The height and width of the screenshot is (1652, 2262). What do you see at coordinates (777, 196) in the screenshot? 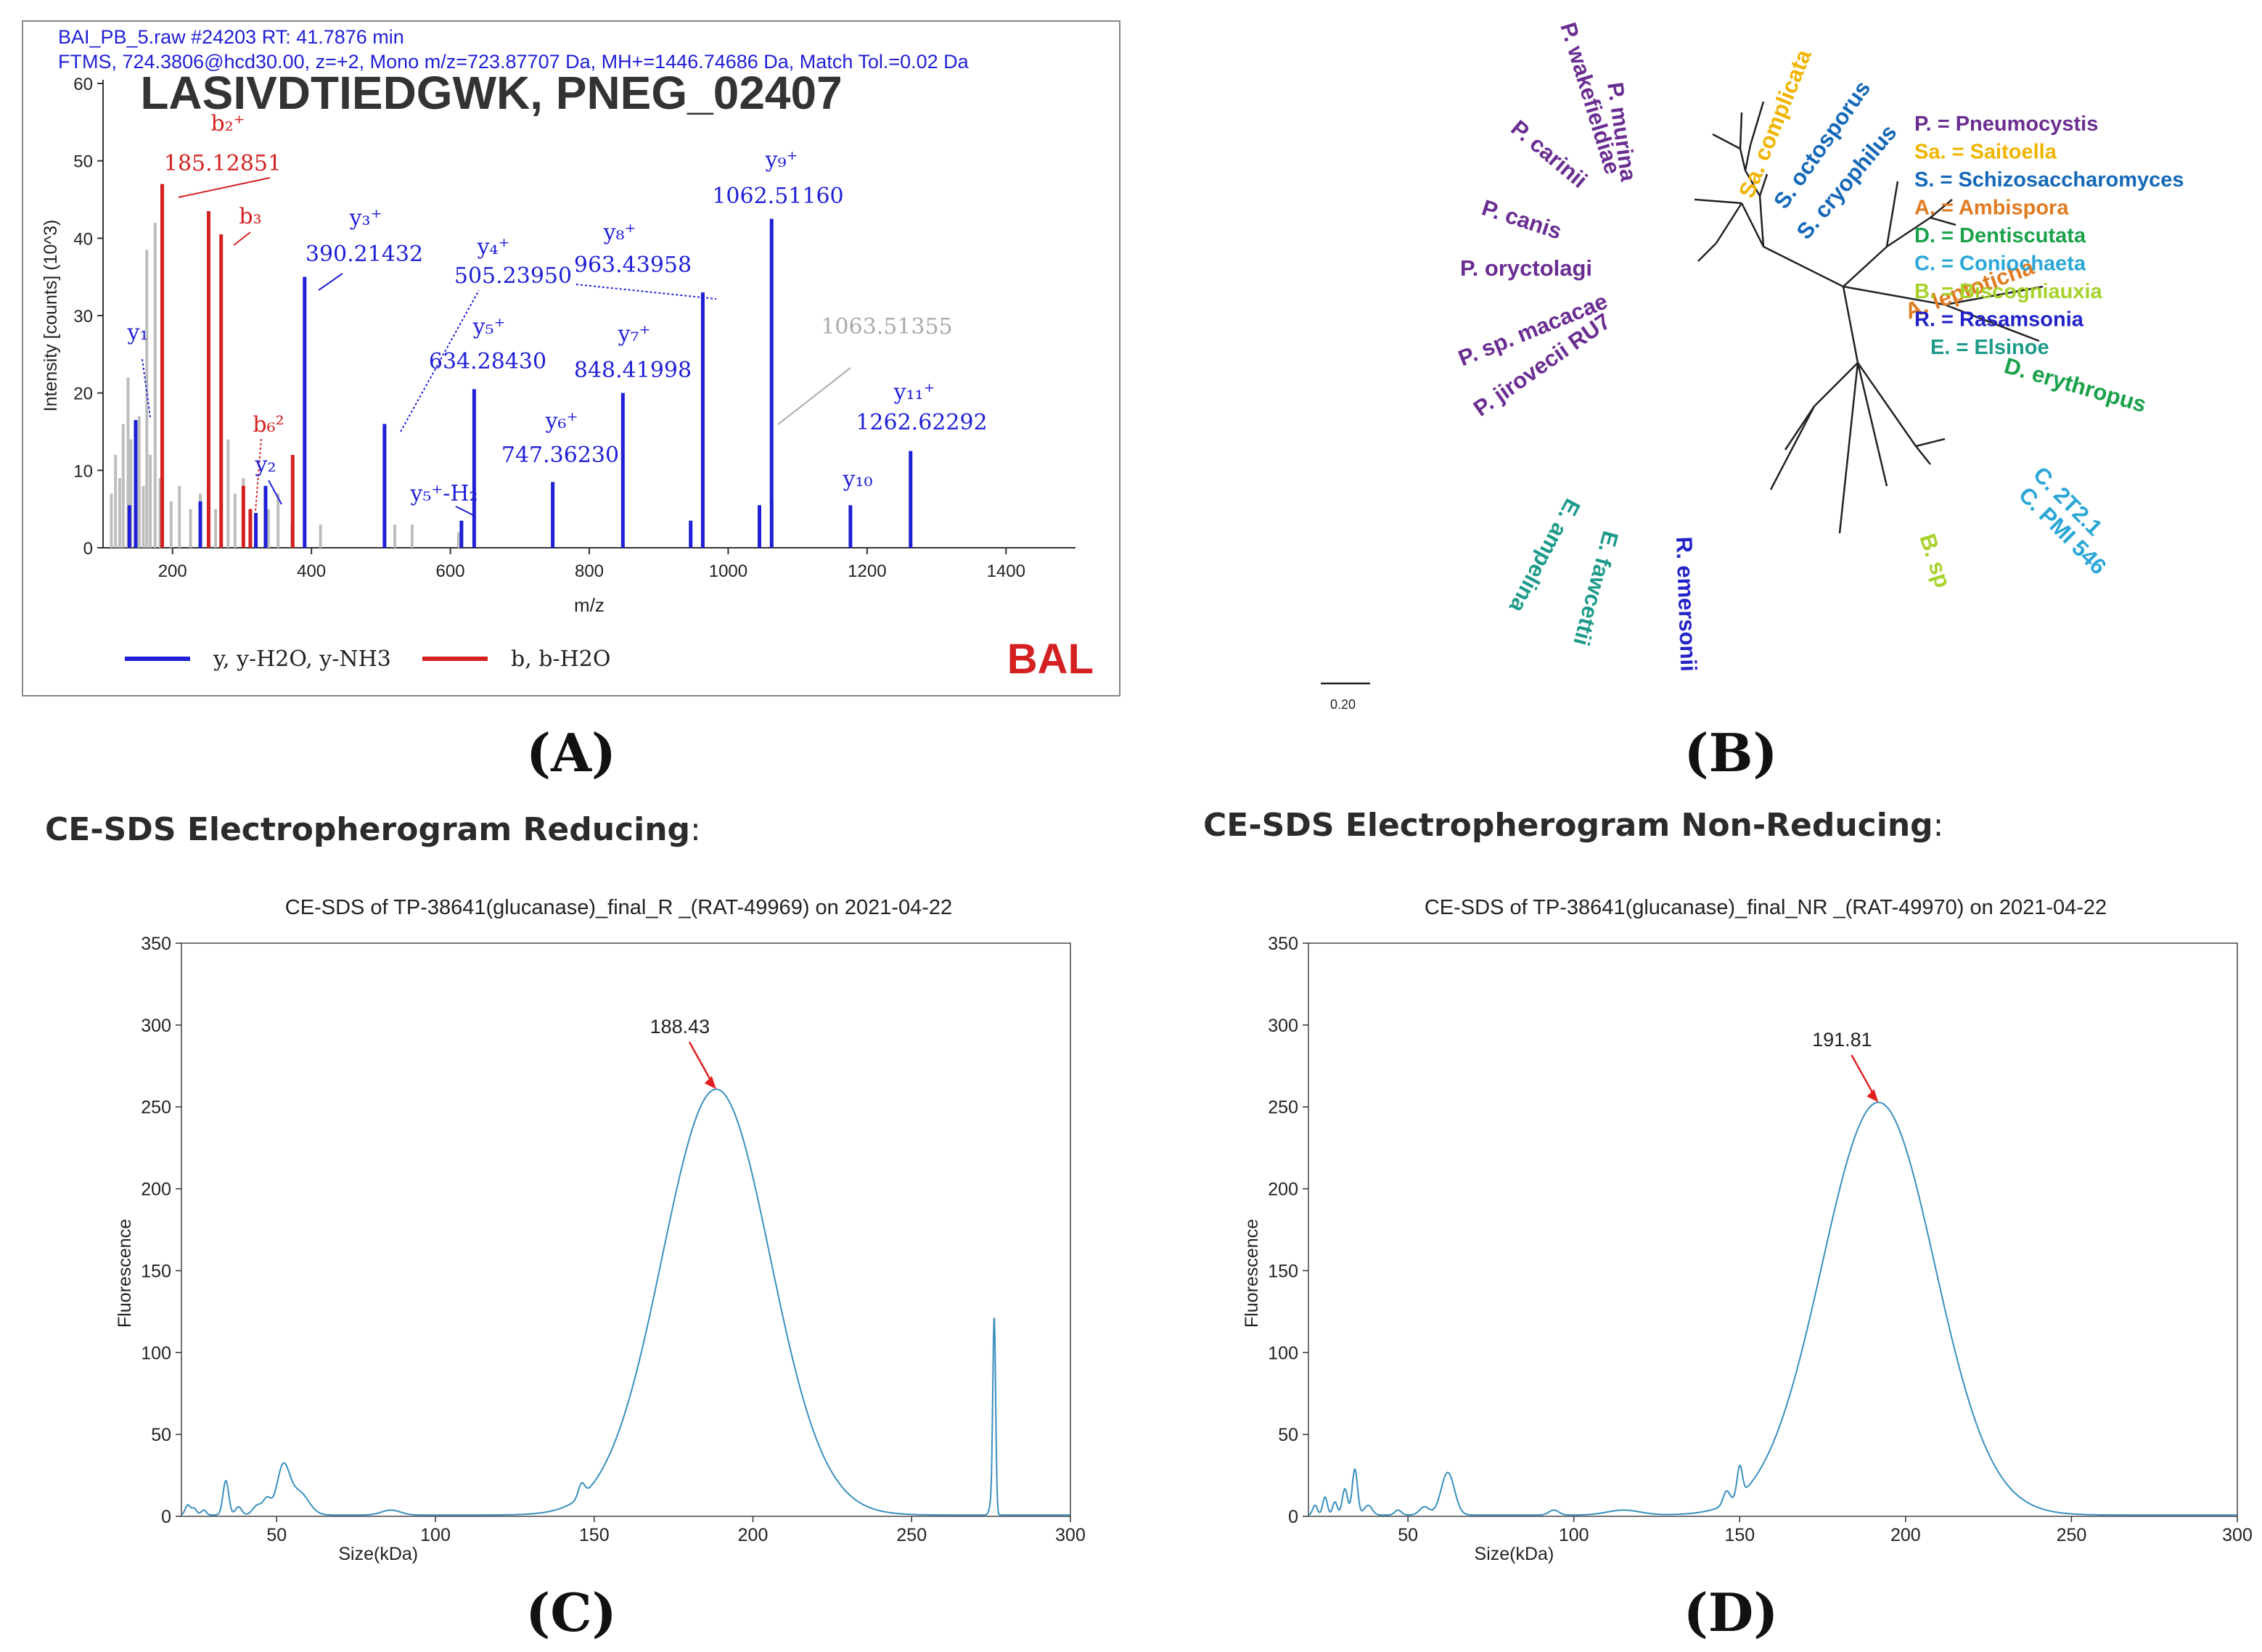
I see `ion-mass-label: 1062.51160` at bounding box center [777, 196].